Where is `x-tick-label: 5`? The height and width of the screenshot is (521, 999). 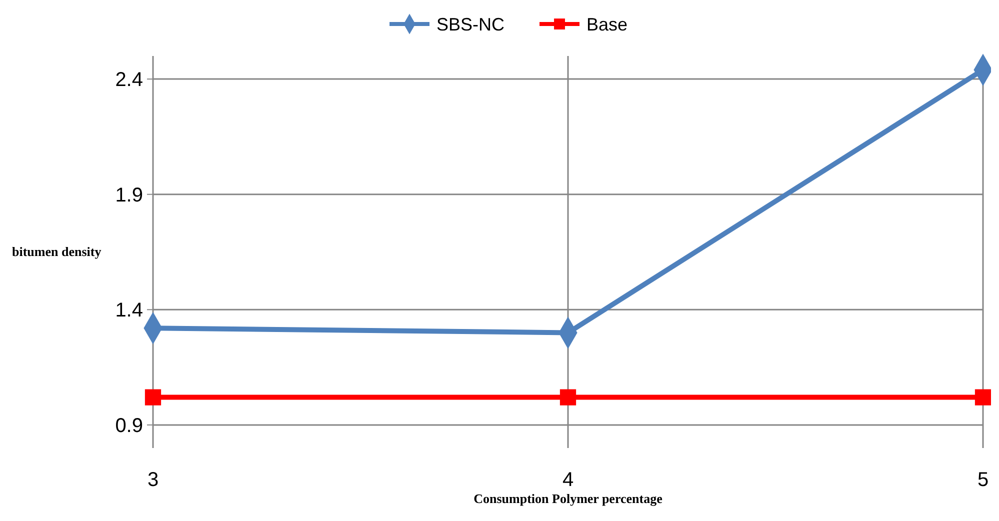 x-tick-label: 5 is located at coordinates (983, 480).